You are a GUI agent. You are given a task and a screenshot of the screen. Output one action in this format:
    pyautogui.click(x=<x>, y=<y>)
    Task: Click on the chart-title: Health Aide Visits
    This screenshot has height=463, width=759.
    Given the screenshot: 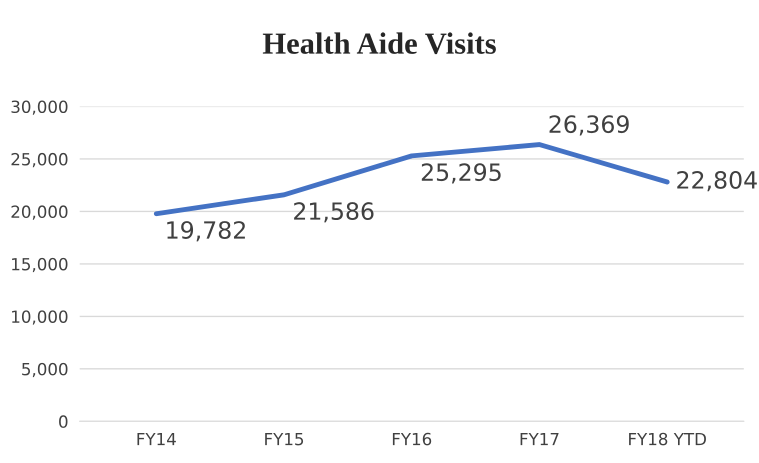 What is the action you would take?
    pyautogui.click(x=379, y=43)
    